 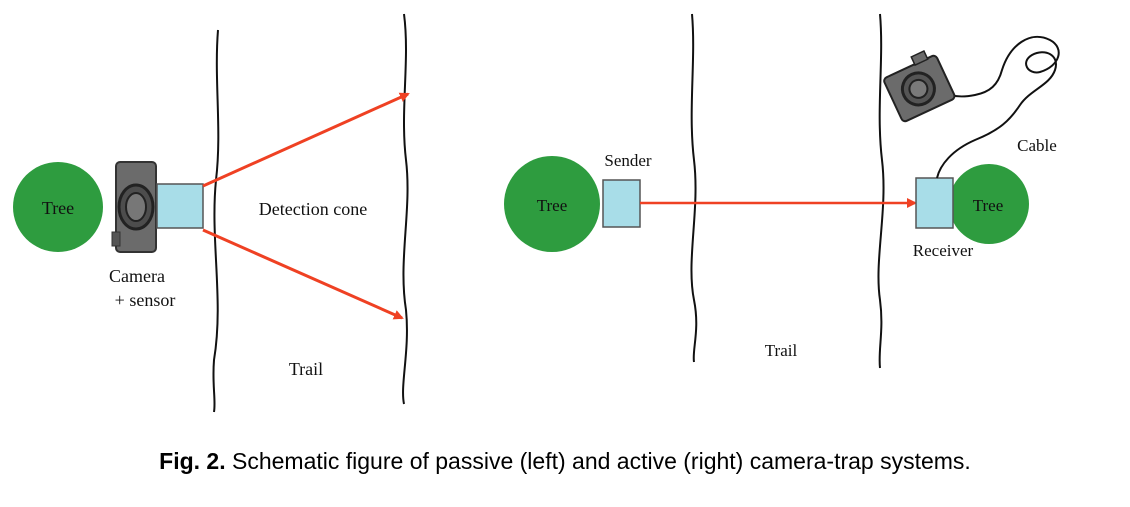 What do you see at coordinates (628, 160) in the screenshot?
I see `sender-label: Sender` at bounding box center [628, 160].